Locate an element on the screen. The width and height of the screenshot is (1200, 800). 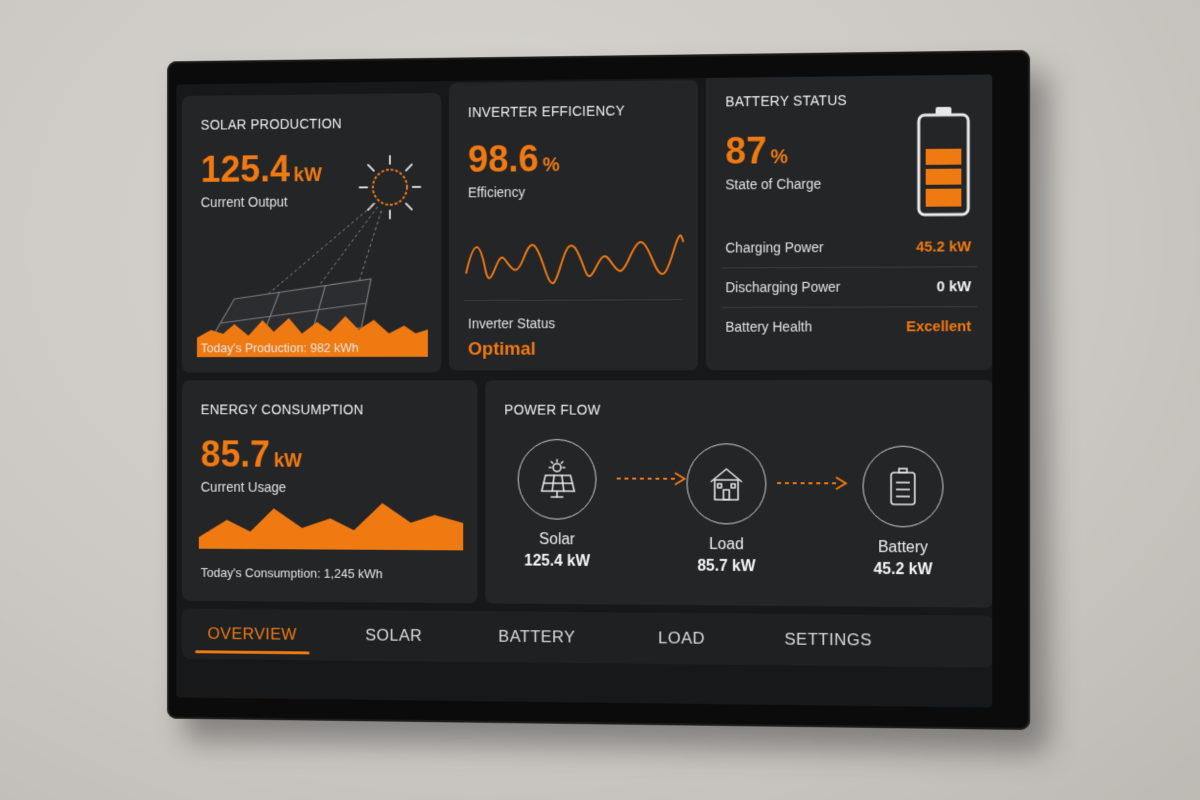
solar-node-ring is located at coordinates (557, 479).